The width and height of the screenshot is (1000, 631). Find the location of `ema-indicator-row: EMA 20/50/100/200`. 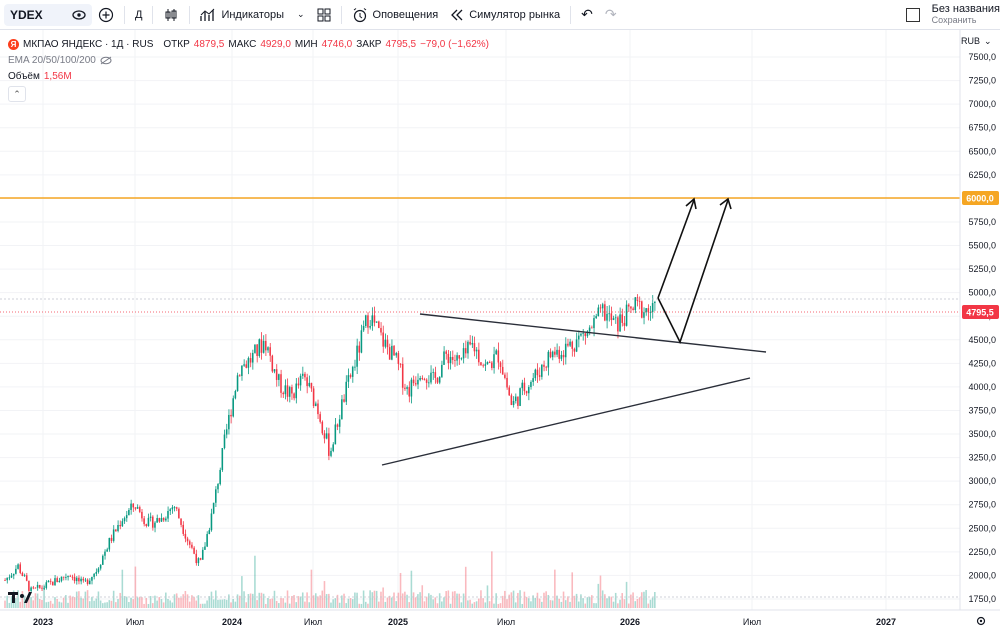

ema-indicator-row: EMA 20/50/100/200 is located at coordinates (248, 60).